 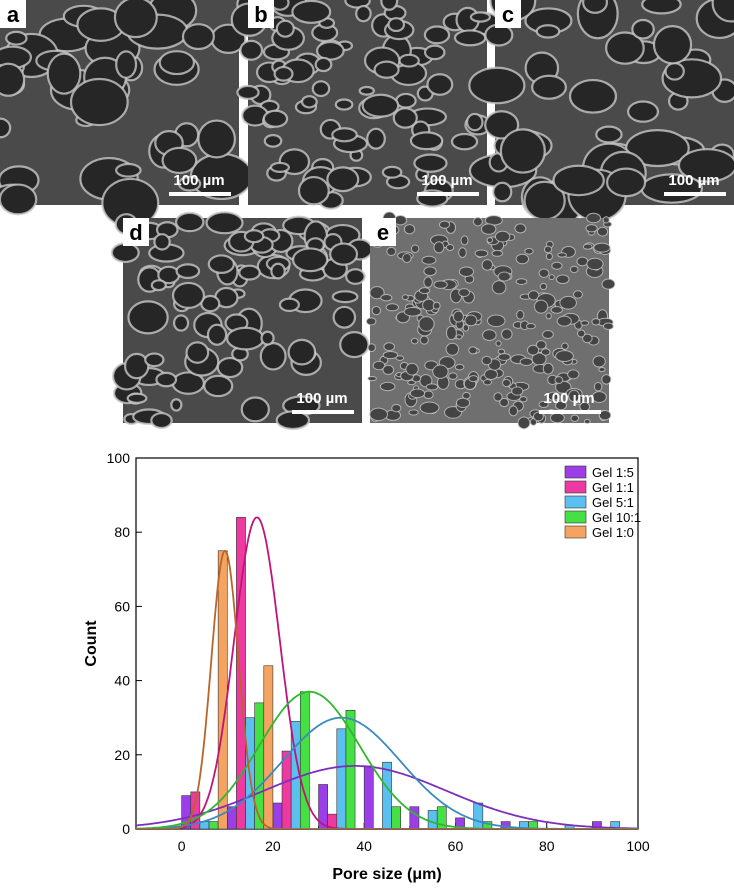 What do you see at coordinates (122, 681) in the screenshot?
I see `y-tick-label: 40` at bounding box center [122, 681].